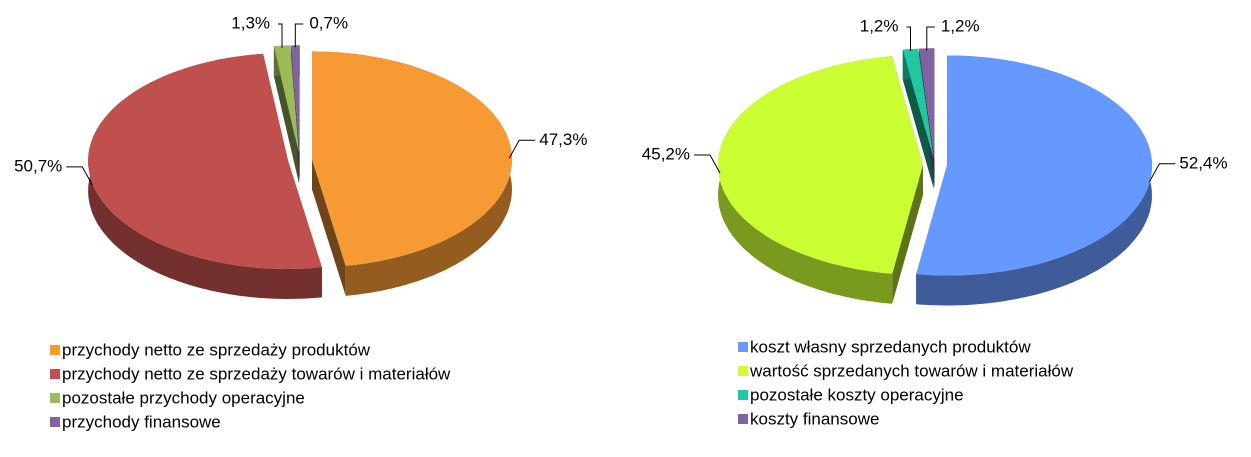 The width and height of the screenshot is (1251, 457). What do you see at coordinates (911, 370) in the screenshot?
I see `legend-label: wartość sprzedanych towarów i materiałów` at bounding box center [911, 370].